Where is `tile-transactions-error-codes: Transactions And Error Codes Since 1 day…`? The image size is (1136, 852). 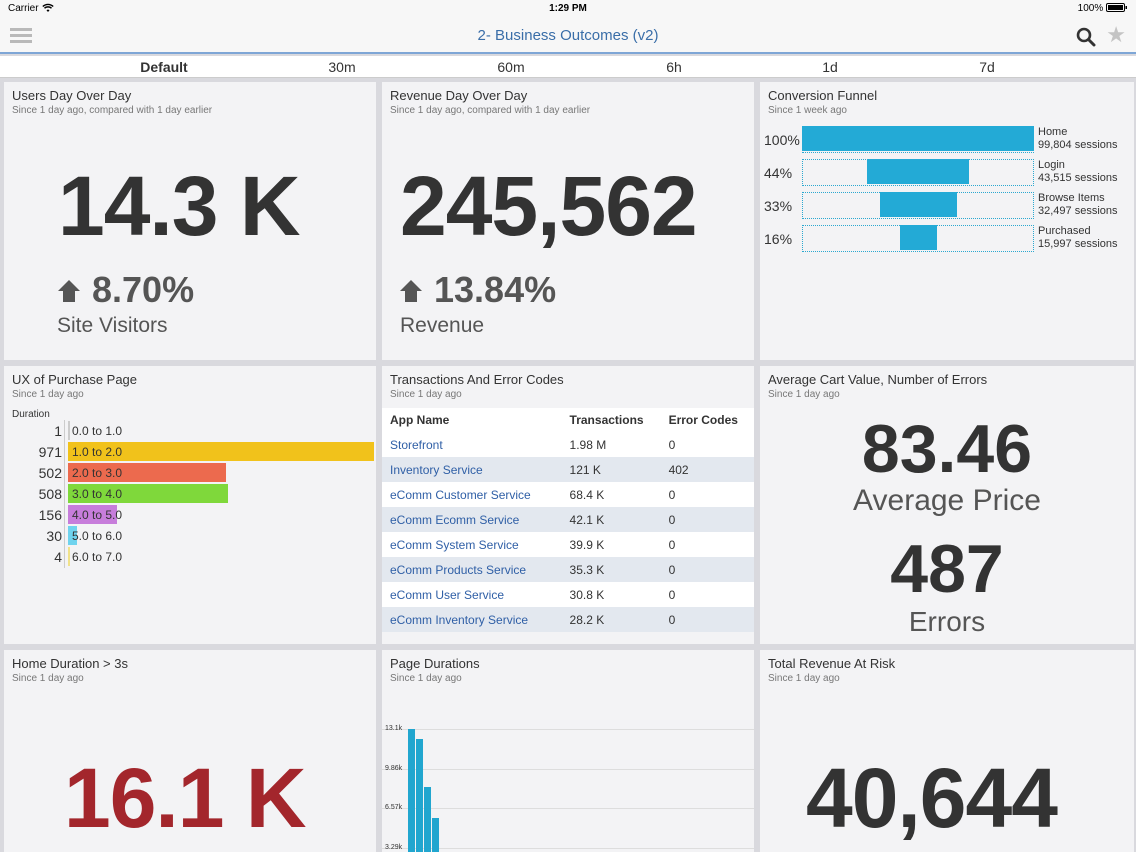
tile-transactions-error-codes: Transactions And Error Codes Since 1 day… is located at coordinates (568, 505).